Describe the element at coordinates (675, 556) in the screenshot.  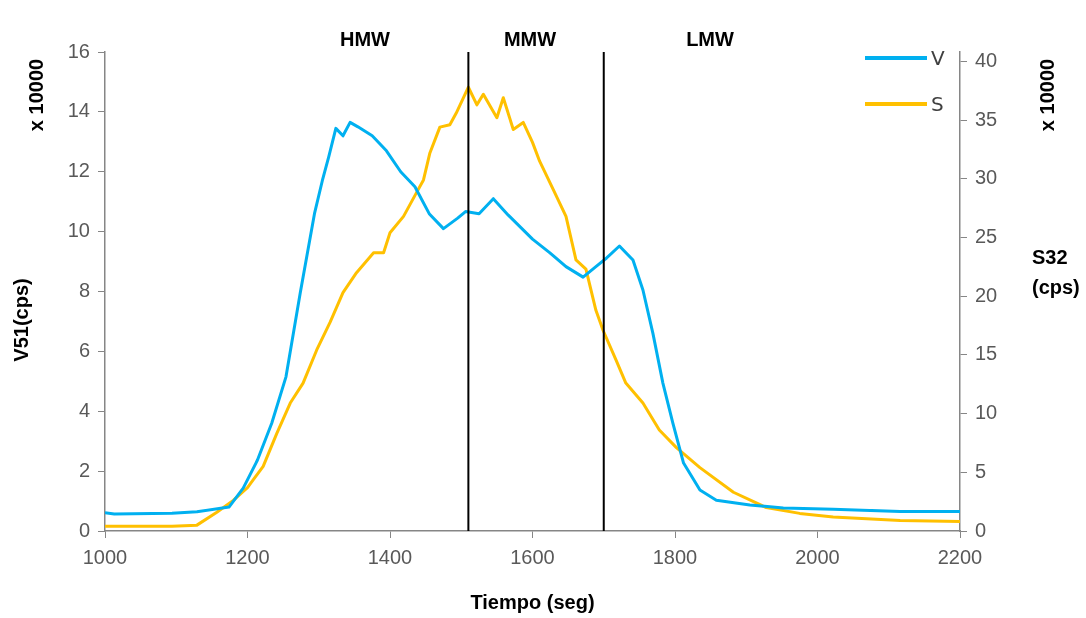
I see `x-tick-label: 1800` at that location.